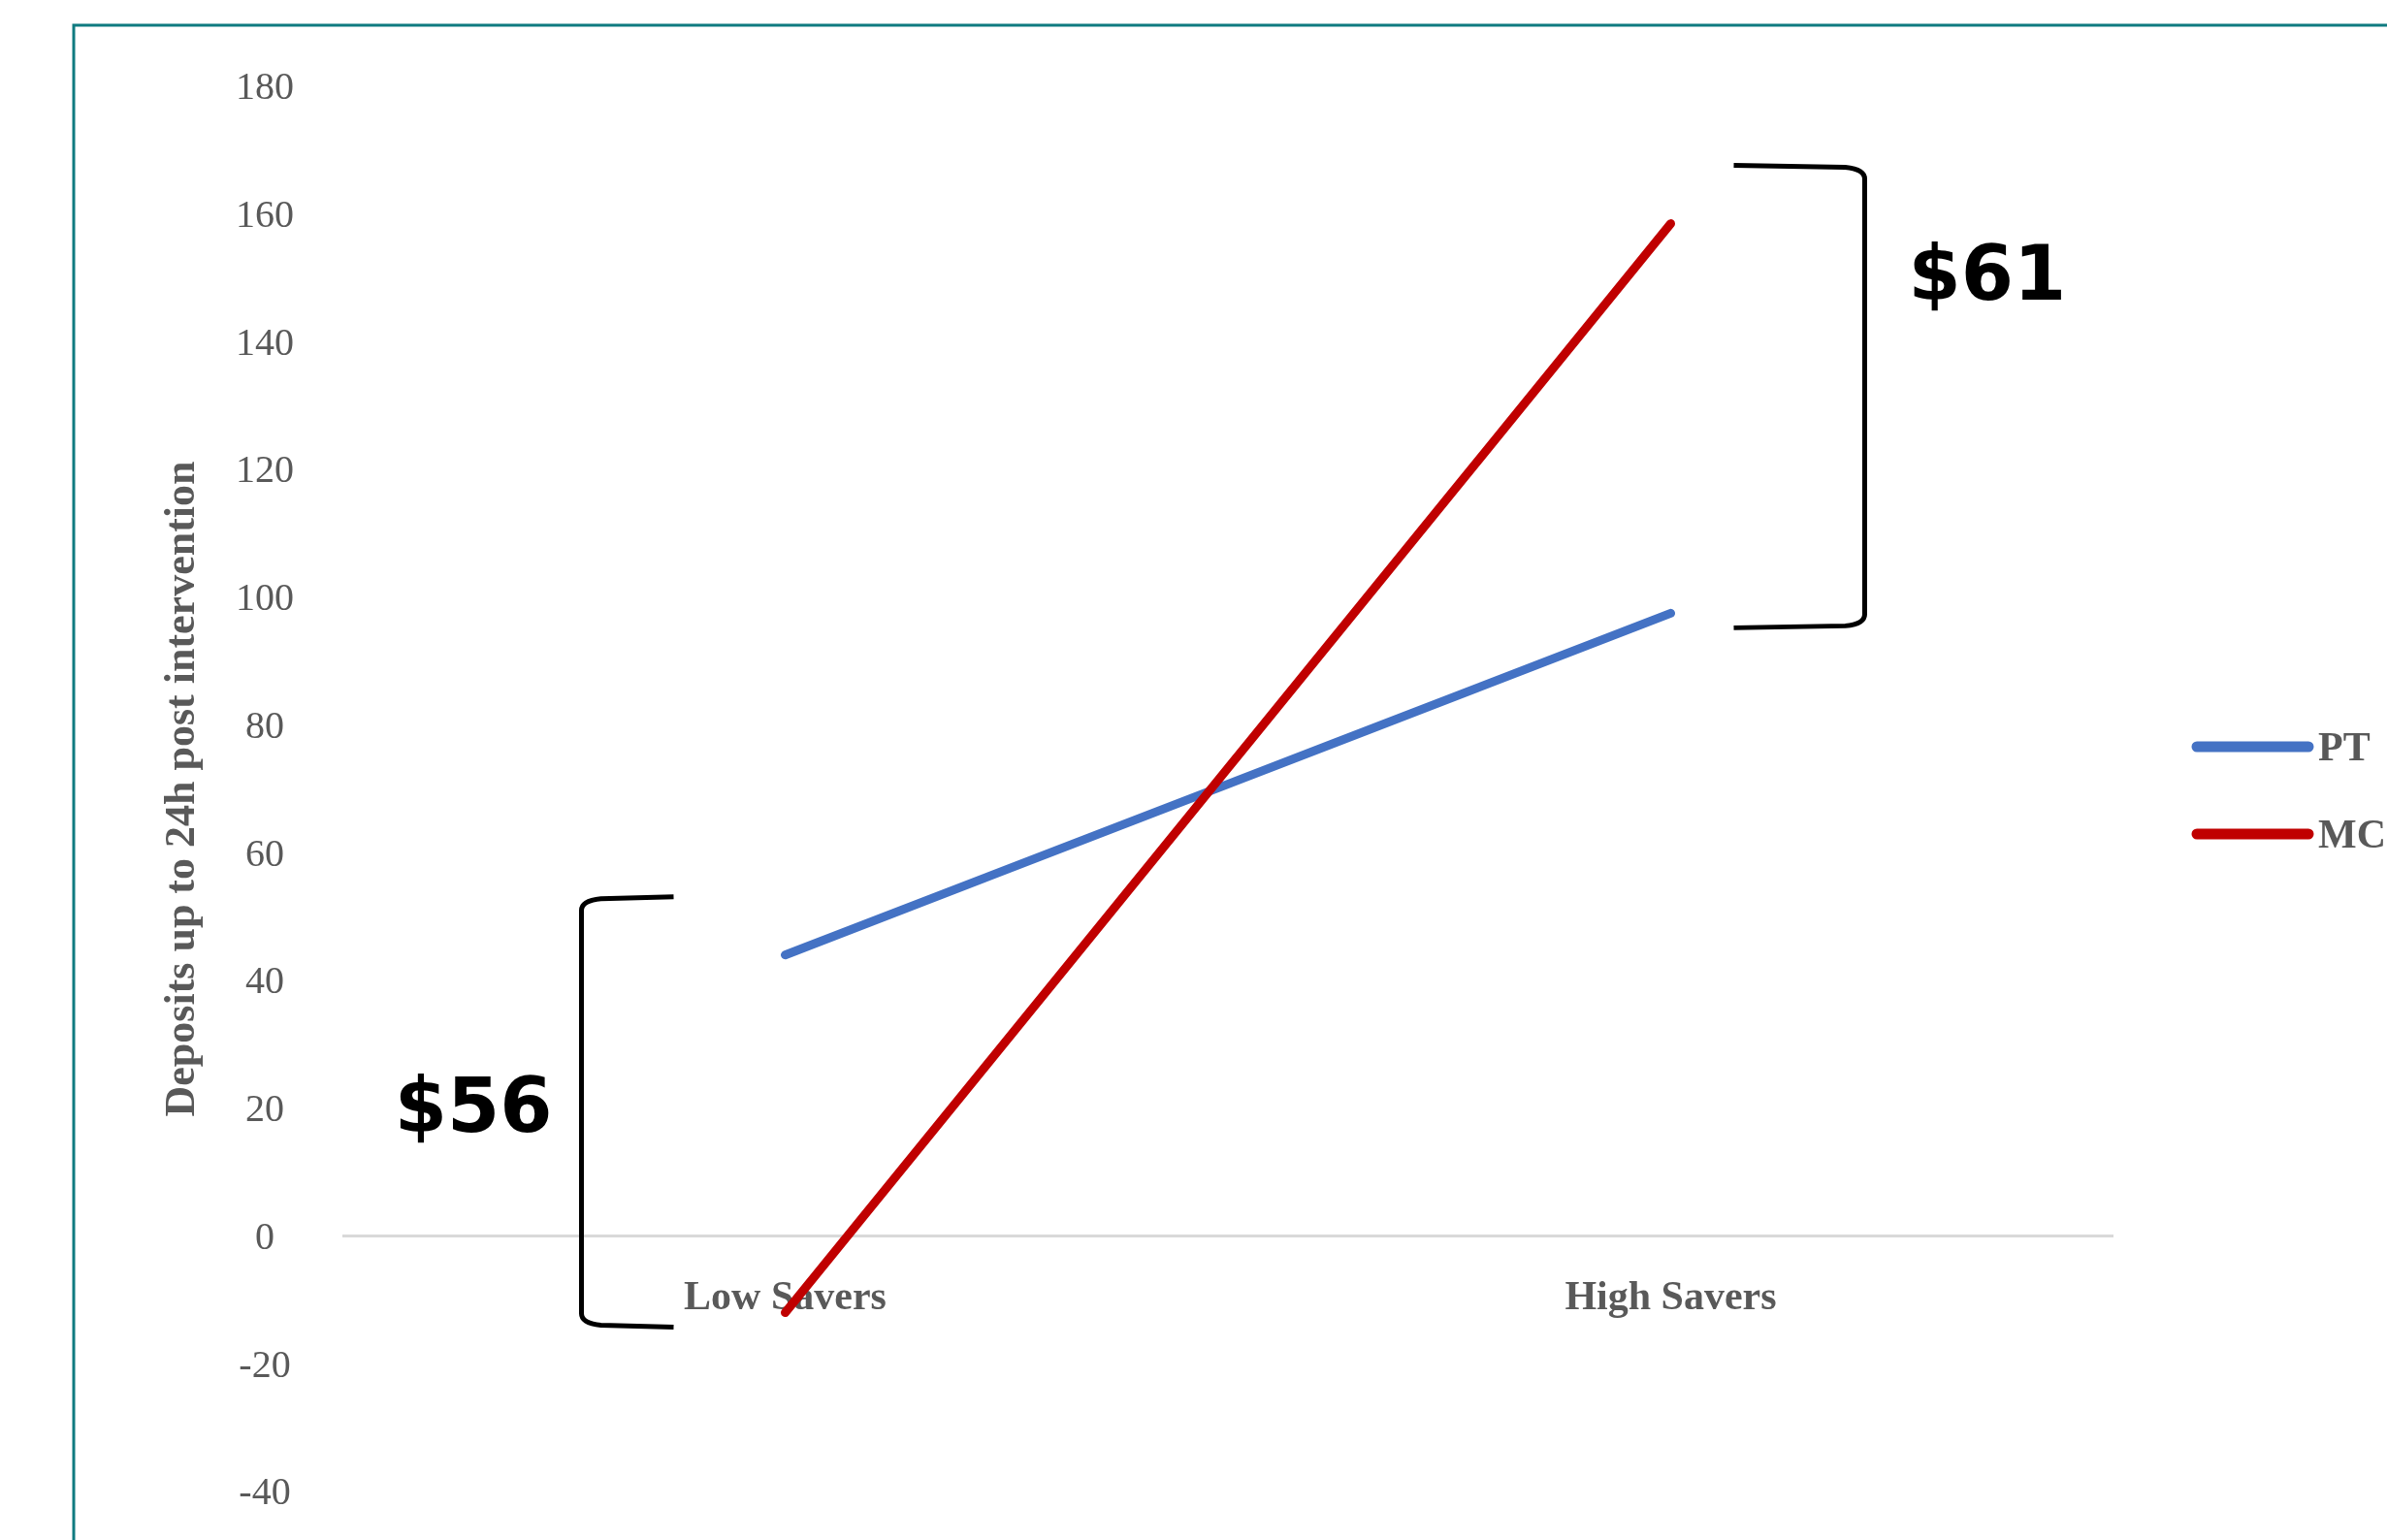  Describe the element at coordinates (265, 86) in the screenshot. I see `y-tick-label: 180` at that location.